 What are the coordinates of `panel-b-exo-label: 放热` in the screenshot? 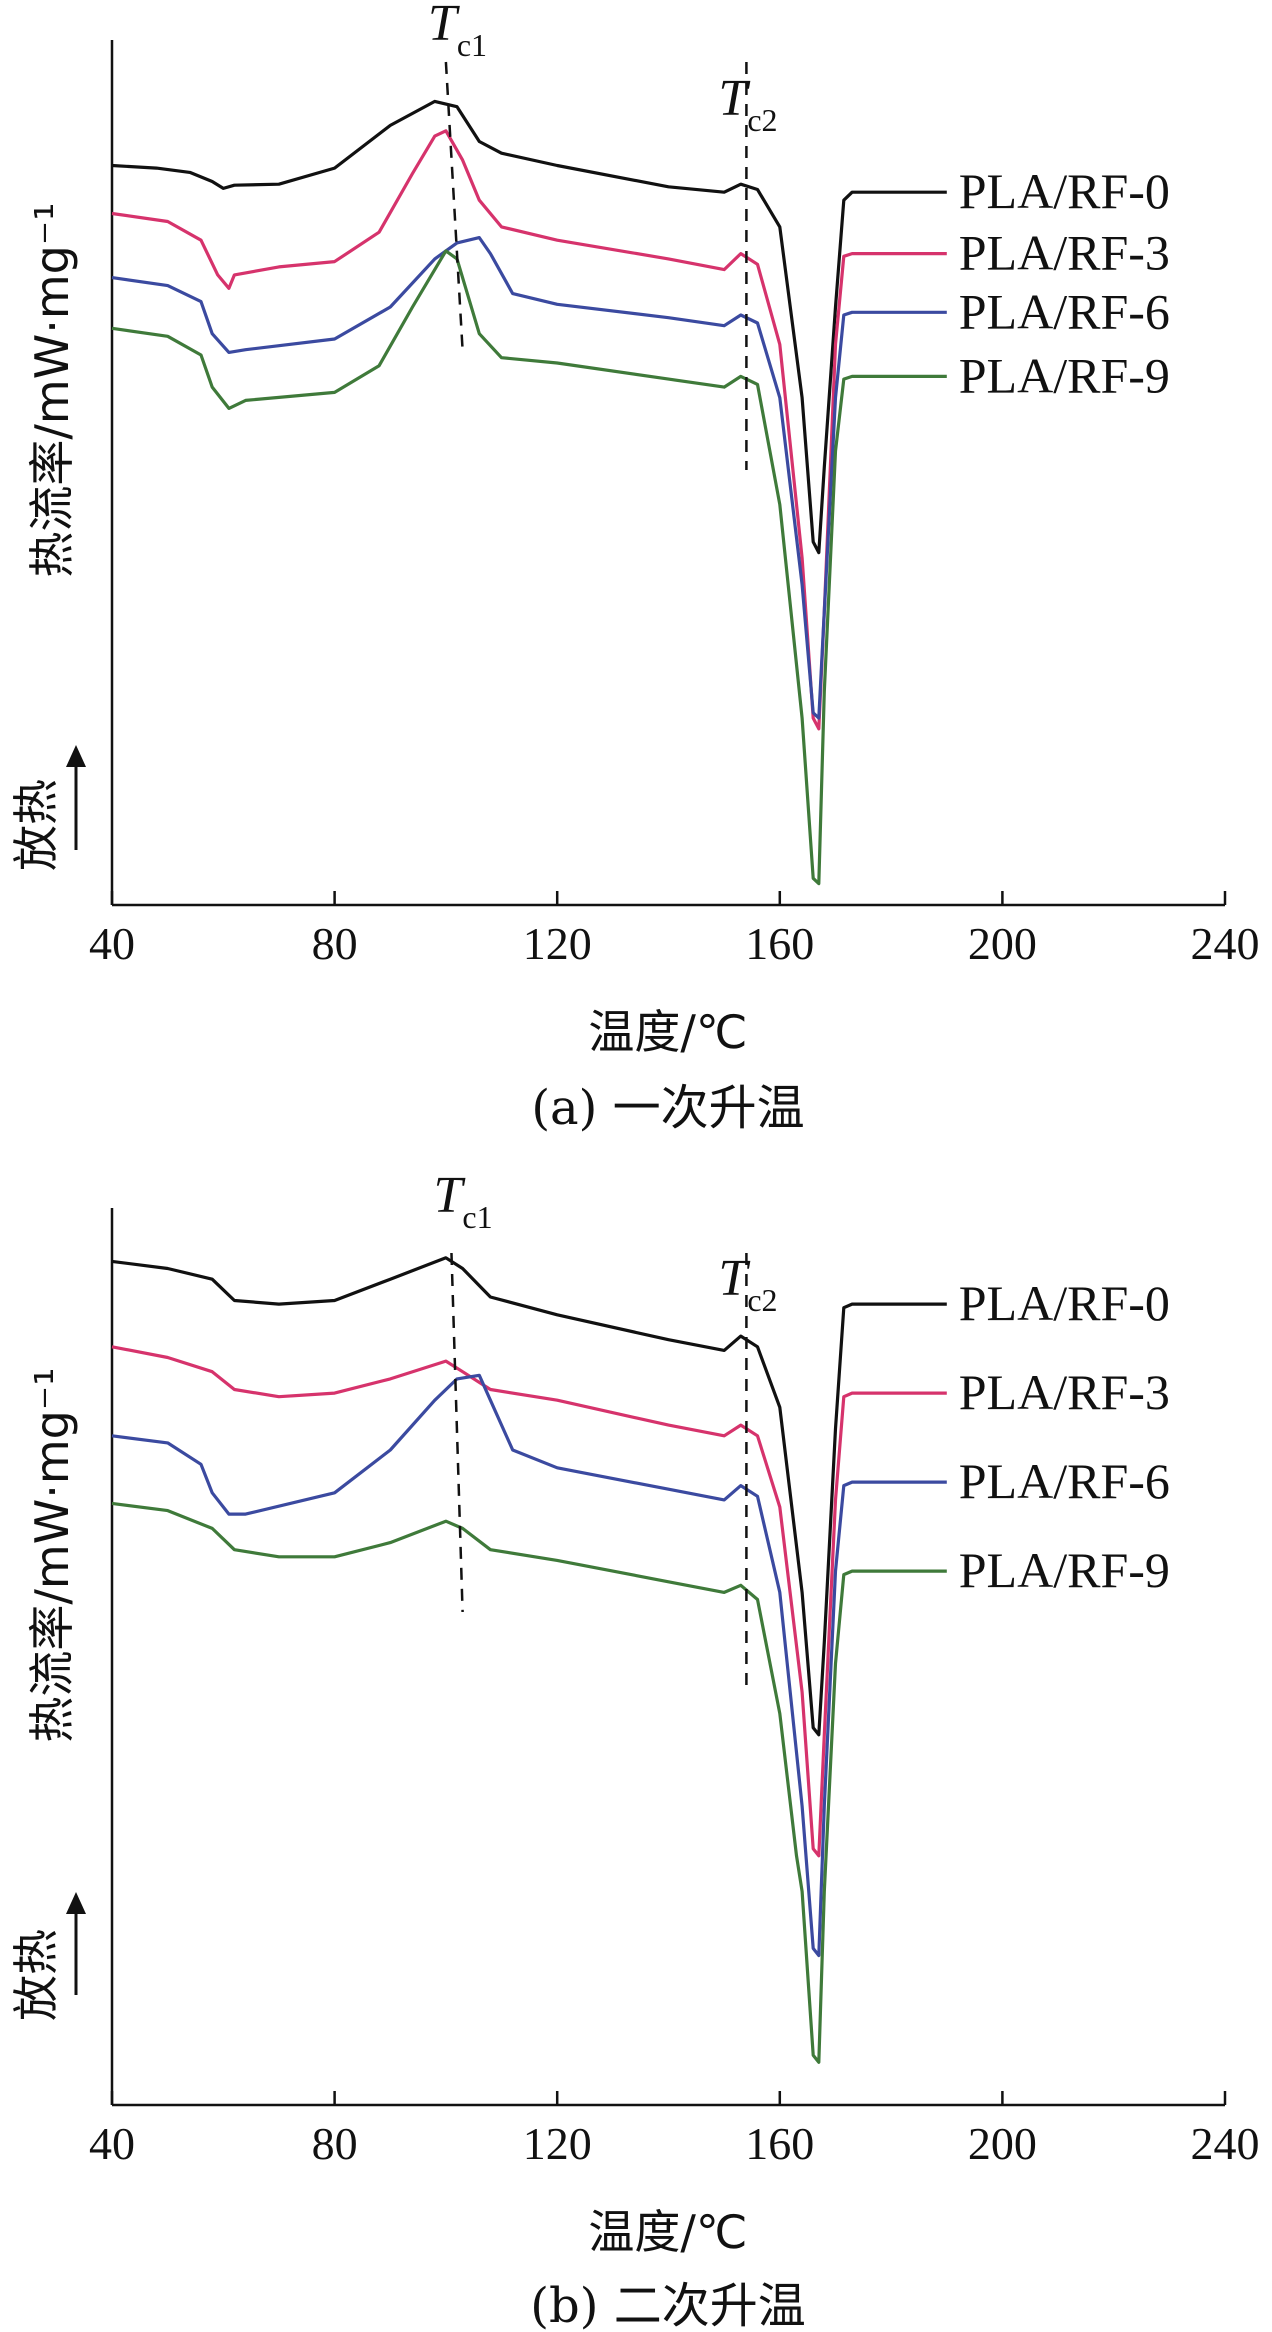 It's located at (36, 1975).